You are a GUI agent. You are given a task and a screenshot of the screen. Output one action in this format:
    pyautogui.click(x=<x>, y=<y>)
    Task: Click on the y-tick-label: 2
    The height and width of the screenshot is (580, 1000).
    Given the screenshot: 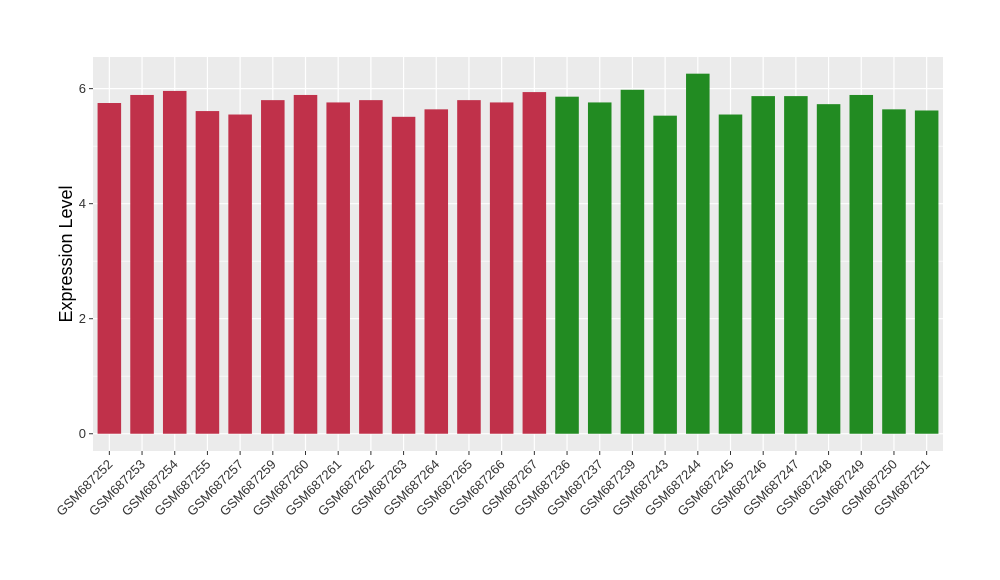 What is the action you would take?
    pyautogui.click(x=82, y=318)
    